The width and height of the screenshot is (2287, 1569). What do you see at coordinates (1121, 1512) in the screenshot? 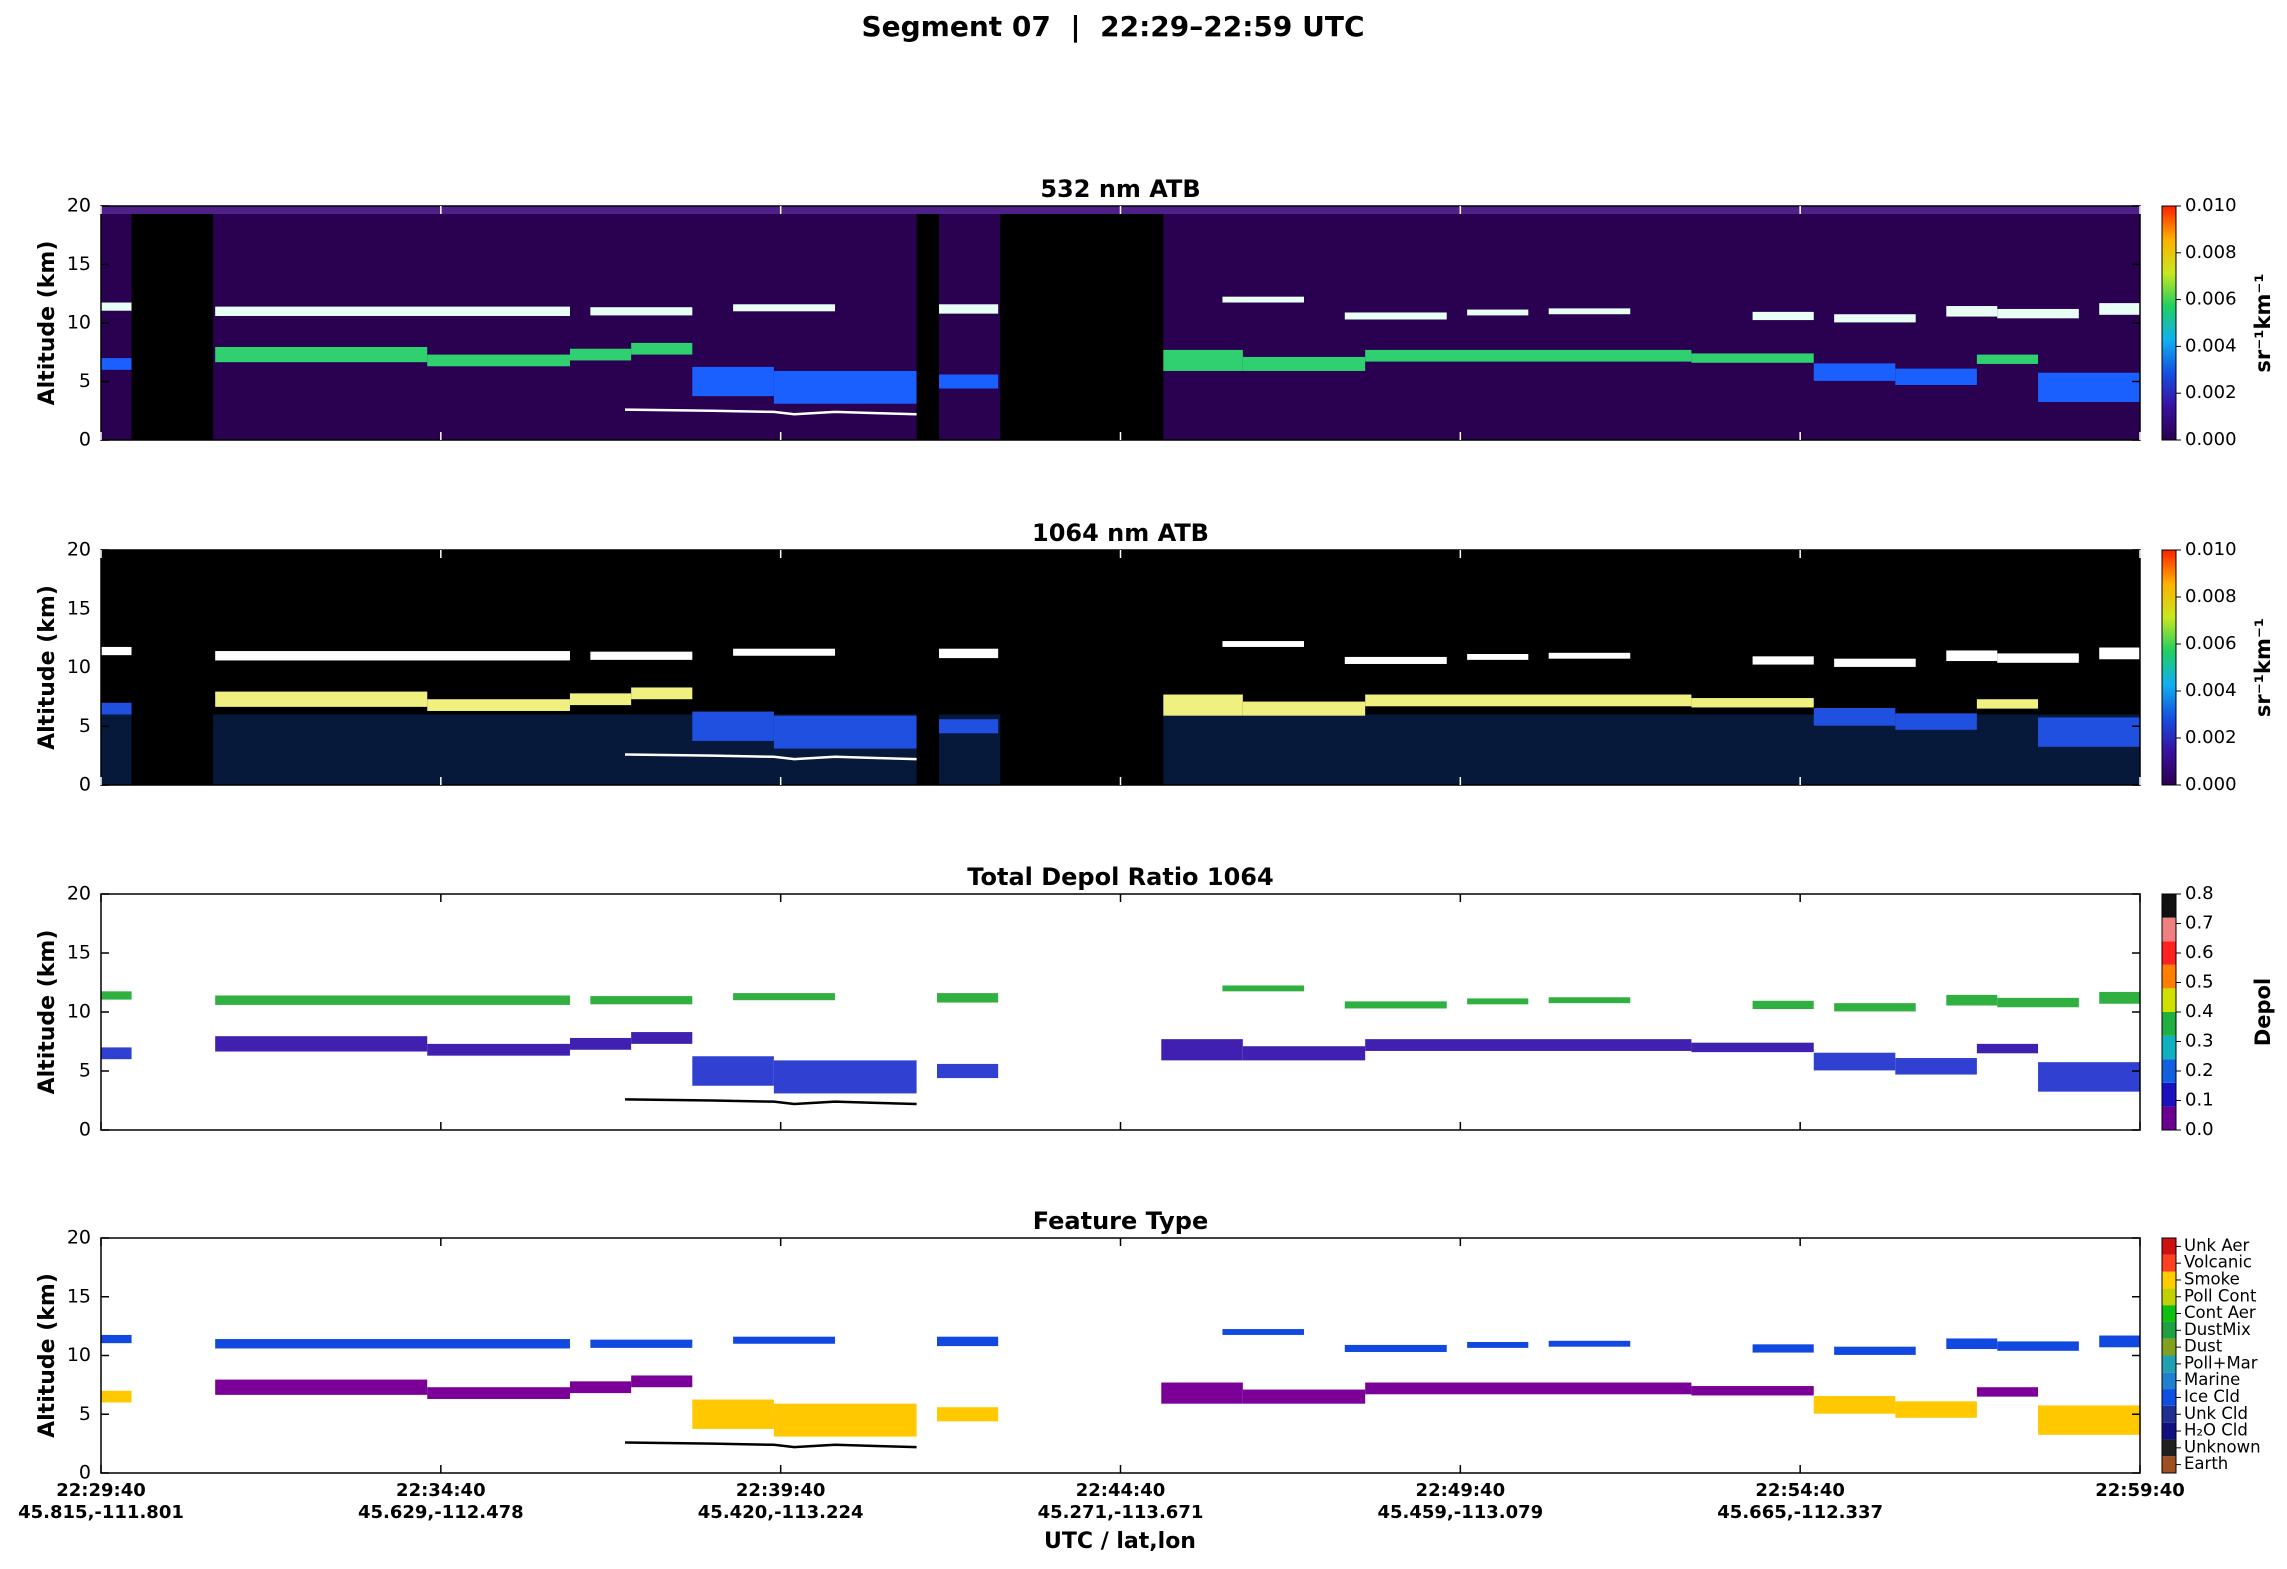
I see `x-tick-location: 45.271,-113.671` at bounding box center [1121, 1512].